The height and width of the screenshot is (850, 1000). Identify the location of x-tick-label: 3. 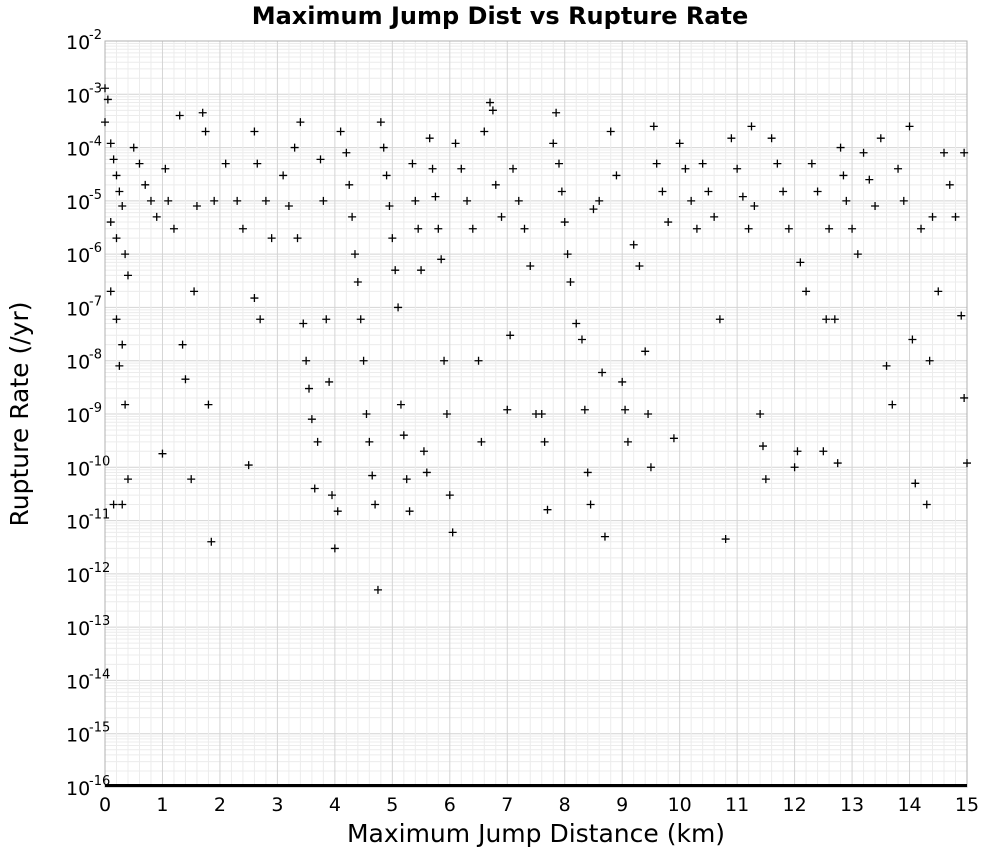
(277, 805).